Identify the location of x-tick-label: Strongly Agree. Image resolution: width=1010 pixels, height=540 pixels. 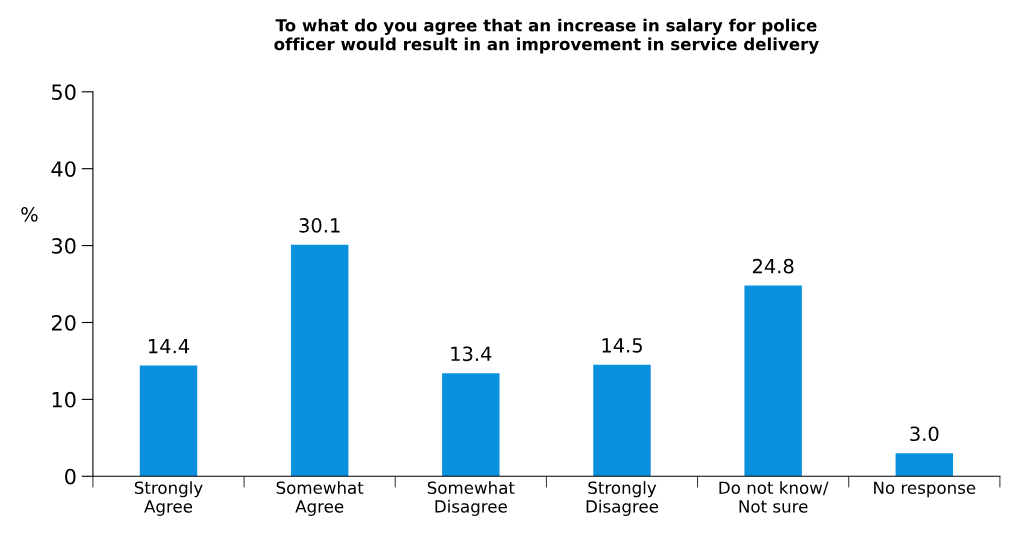
(168, 498).